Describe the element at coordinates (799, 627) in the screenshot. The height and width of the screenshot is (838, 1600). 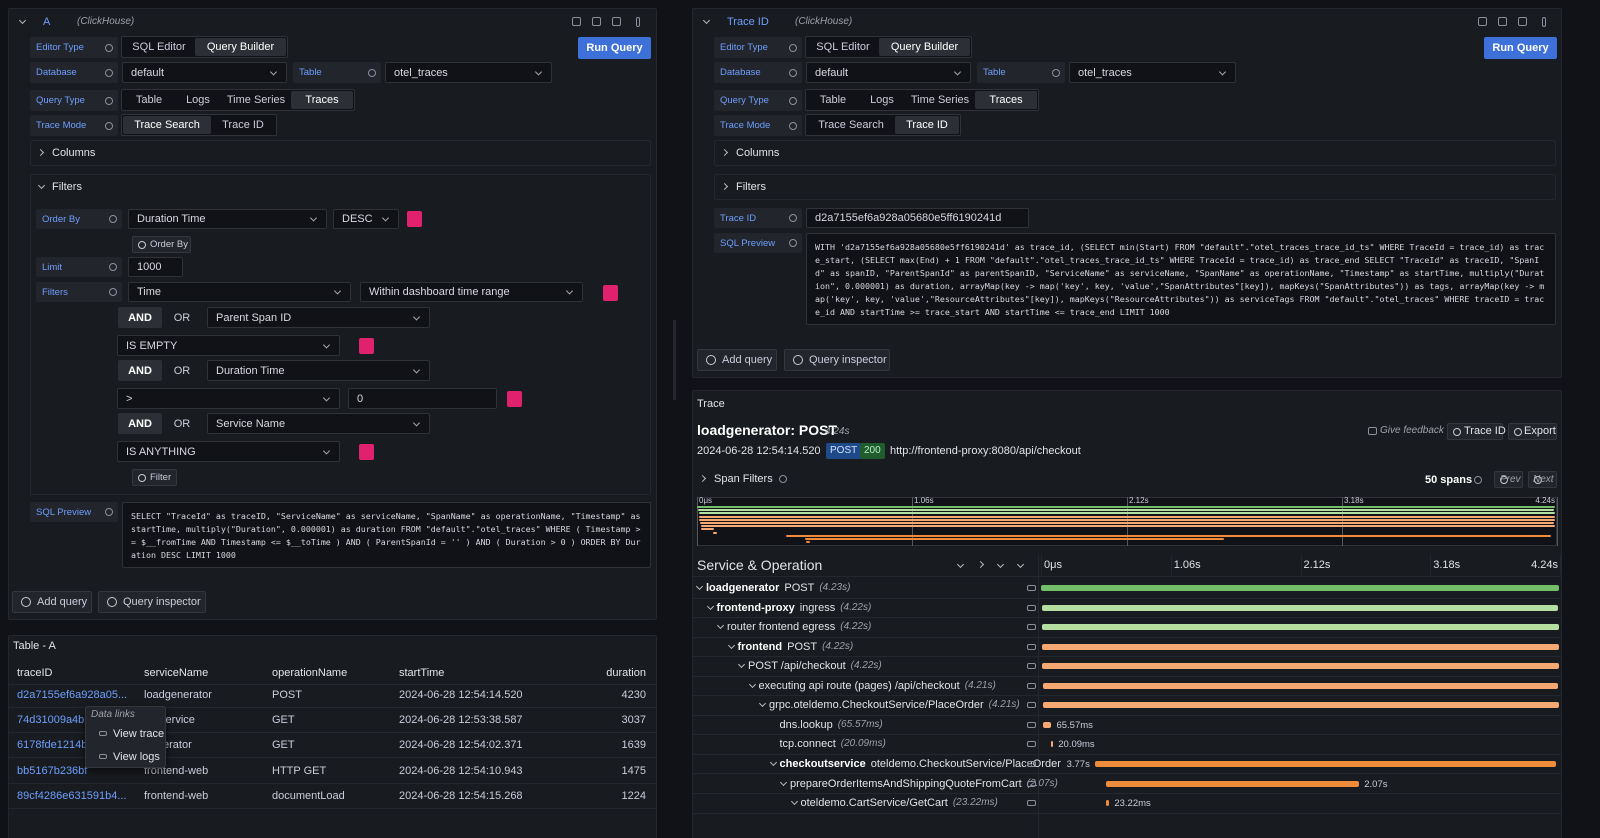
I see `span-name: router frontend egress (4.22s)` at that location.